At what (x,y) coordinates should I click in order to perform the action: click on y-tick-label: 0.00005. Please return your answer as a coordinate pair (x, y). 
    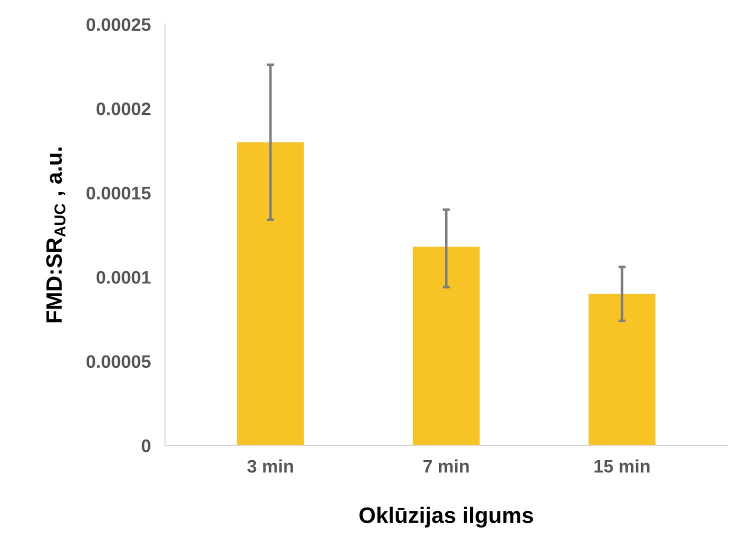
    Looking at the image, I should click on (118, 361).